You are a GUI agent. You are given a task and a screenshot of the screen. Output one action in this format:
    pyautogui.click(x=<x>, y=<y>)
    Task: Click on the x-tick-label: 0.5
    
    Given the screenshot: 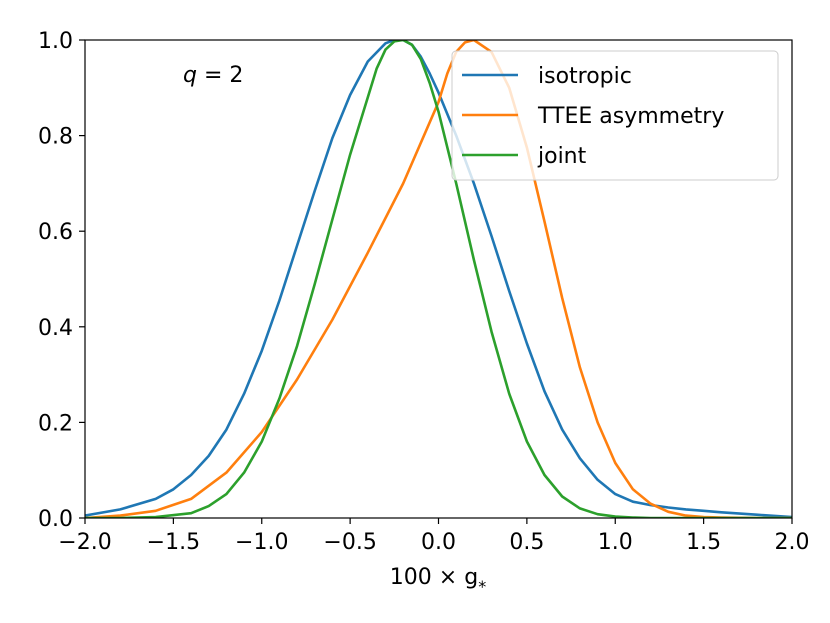 What is the action you would take?
    pyautogui.click(x=526, y=542)
    